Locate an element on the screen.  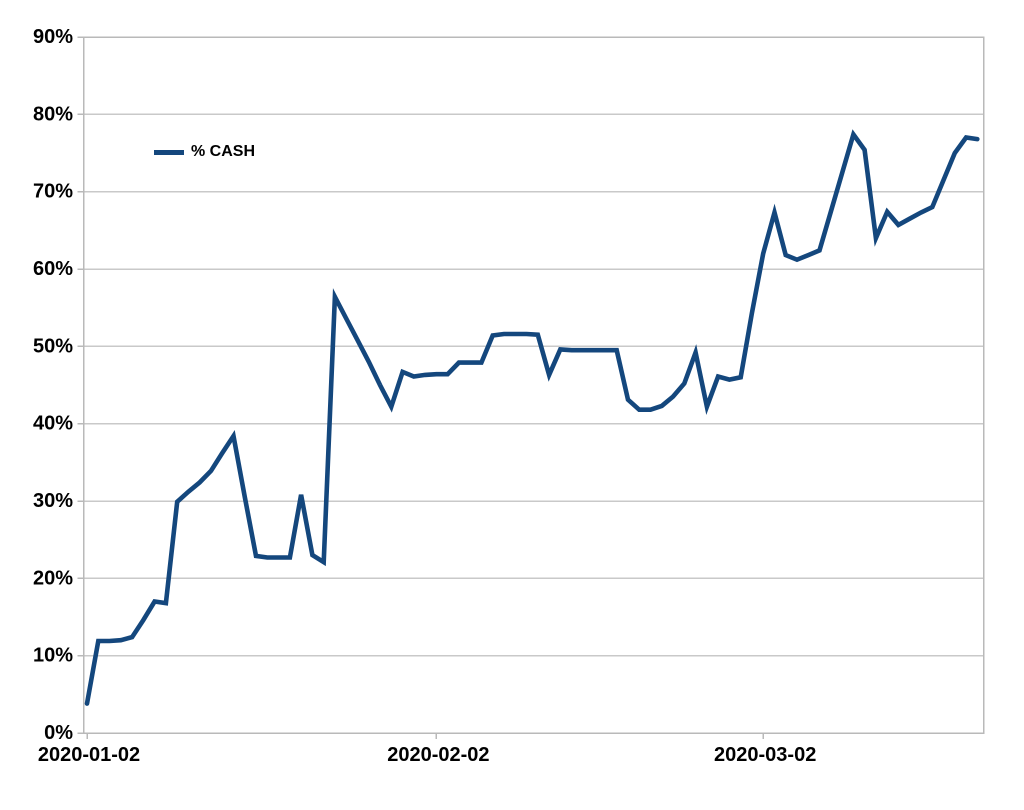
y-axis-label: 0% is located at coordinates (58, 733).